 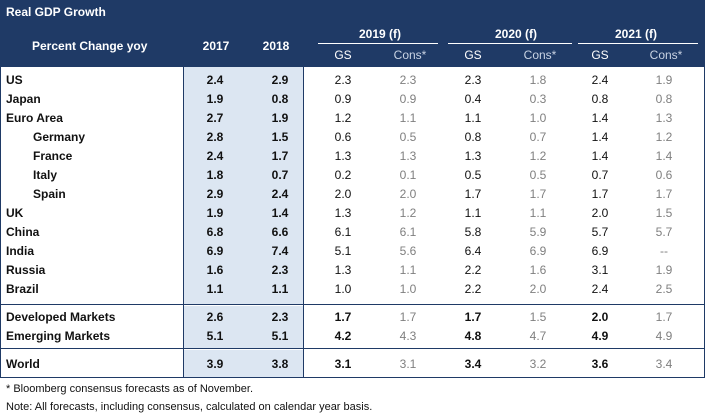 I want to click on year-2020-header: 2020 (f), so click(x=516, y=34).